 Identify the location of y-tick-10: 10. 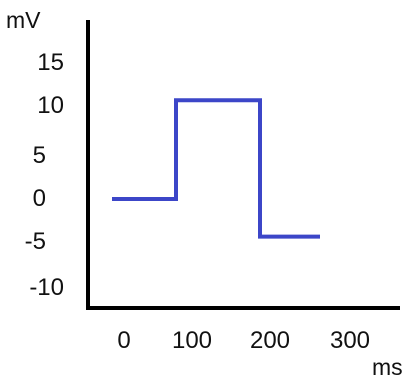
(50, 105).